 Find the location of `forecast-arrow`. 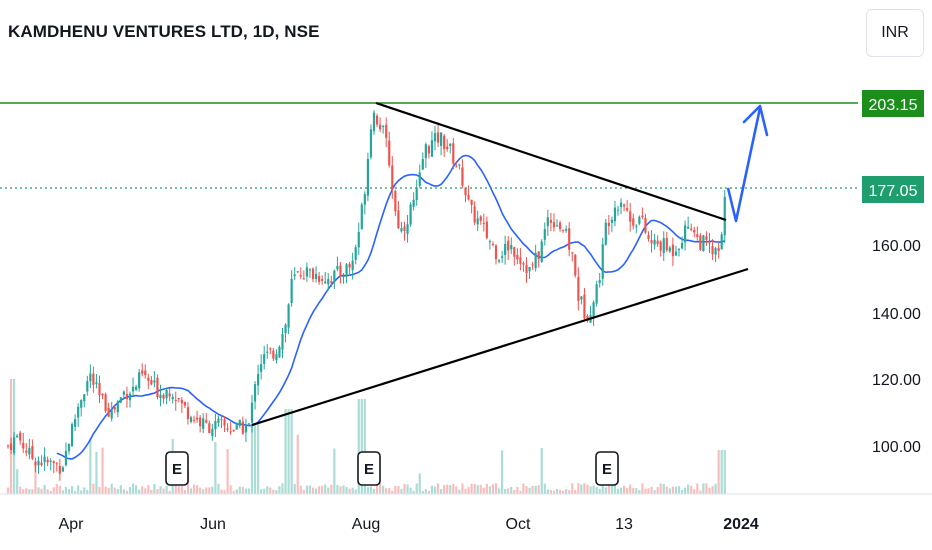

forecast-arrow is located at coordinates (744, 165).